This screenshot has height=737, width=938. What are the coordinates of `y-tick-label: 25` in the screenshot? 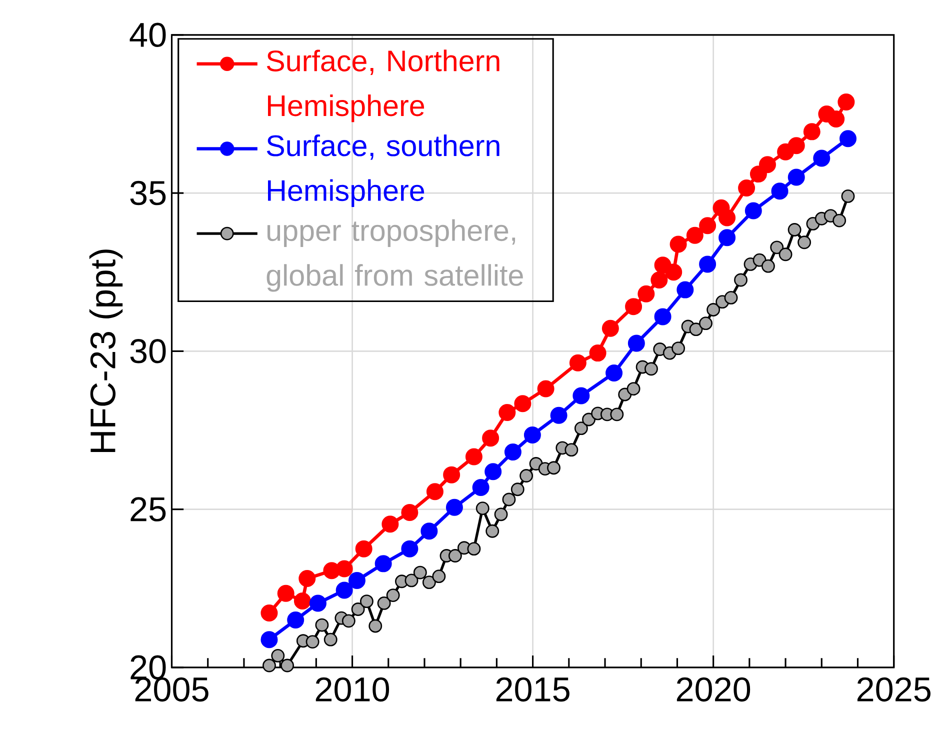 It's located at (148, 509).